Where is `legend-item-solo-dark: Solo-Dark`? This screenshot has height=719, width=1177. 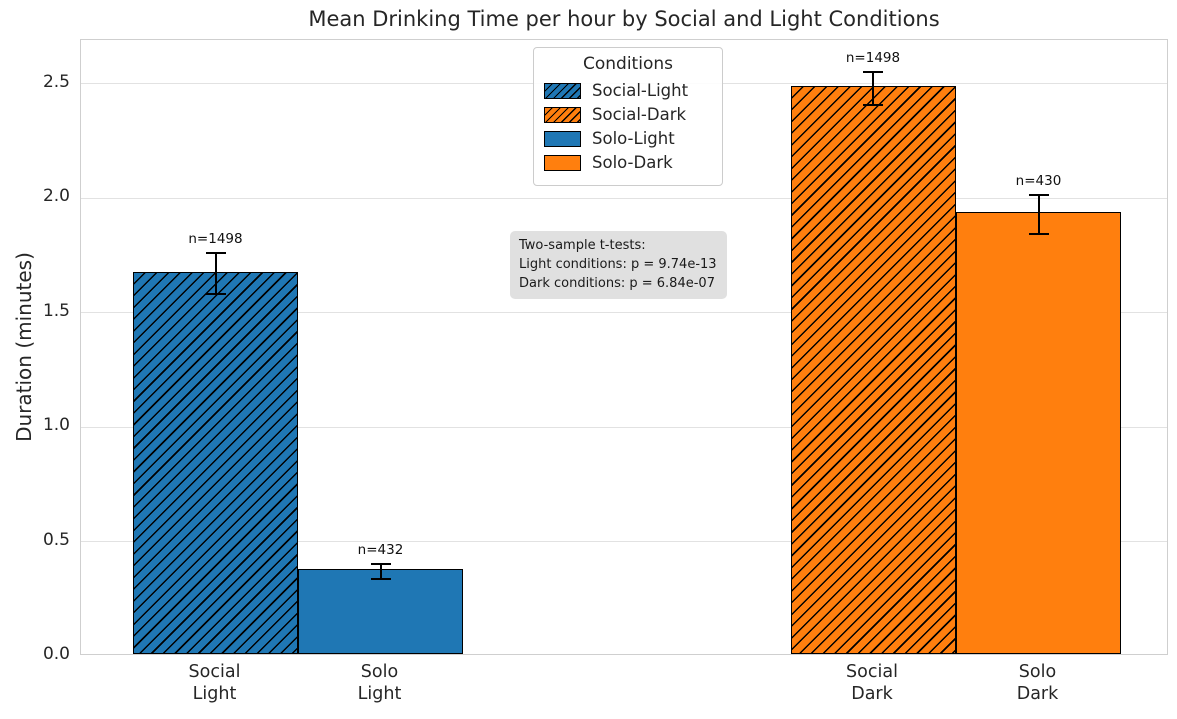
legend-item-solo-dark: Solo-Dark is located at coordinates (628, 162).